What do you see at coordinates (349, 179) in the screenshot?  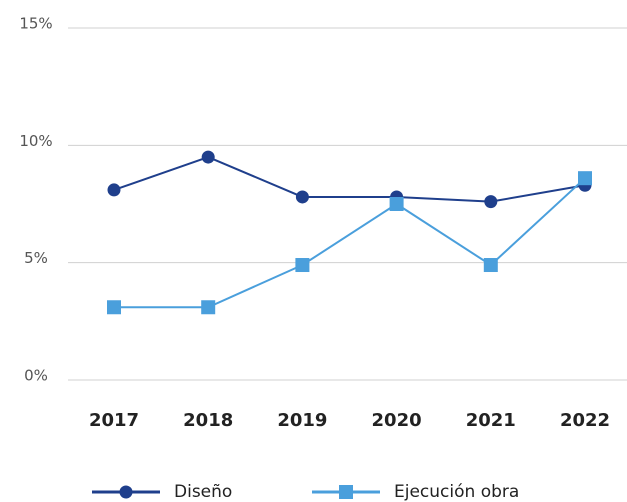 I see `series-line` at bounding box center [349, 179].